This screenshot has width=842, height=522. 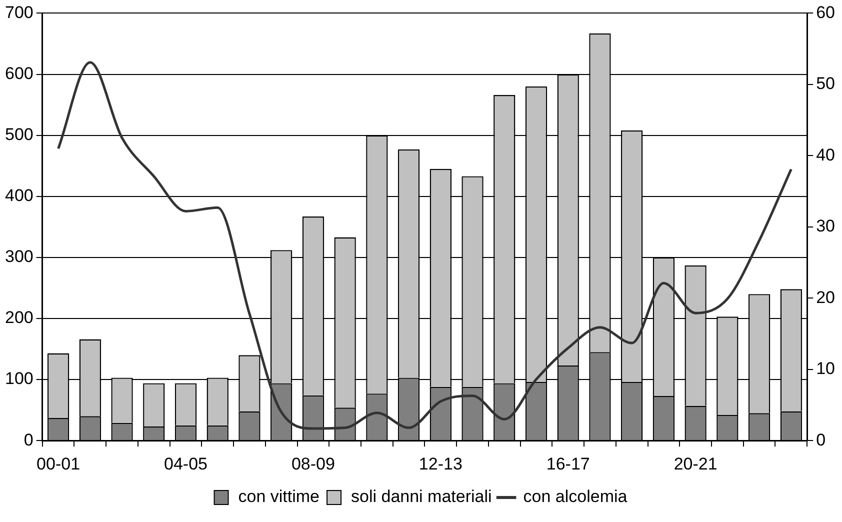 What do you see at coordinates (313, 464) in the screenshot?
I see `x-tick-label: 08-09` at bounding box center [313, 464].